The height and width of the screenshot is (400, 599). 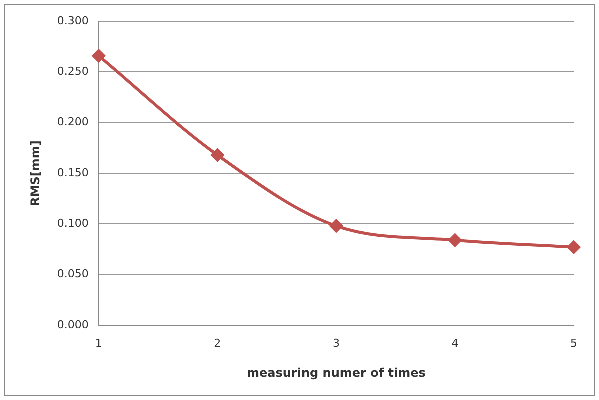 What do you see at coordinates (218, 343) in the screenshot?
I see `x-tick-label: 2` at bounding box center [218, 343].